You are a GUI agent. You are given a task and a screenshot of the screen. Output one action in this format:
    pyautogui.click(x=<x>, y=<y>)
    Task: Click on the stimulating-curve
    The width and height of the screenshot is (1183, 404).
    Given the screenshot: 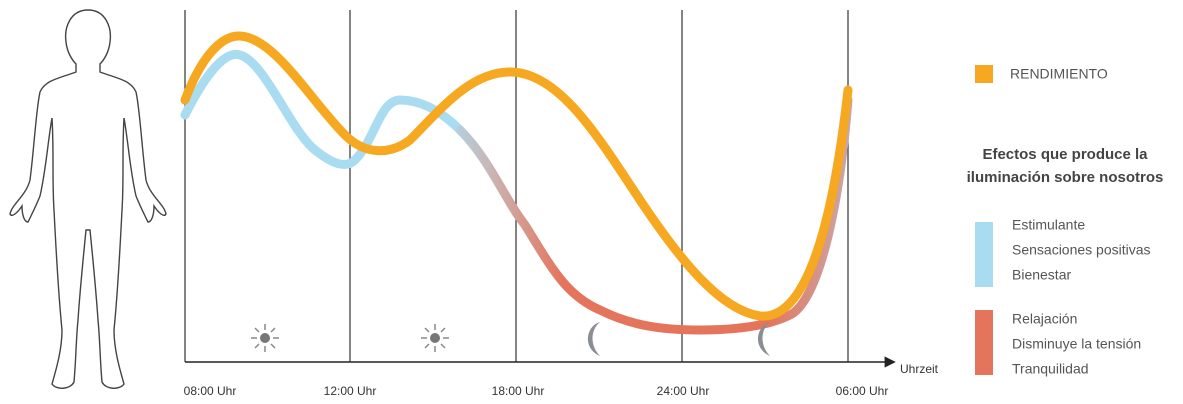 What is the action you would take?
    pyautogui.click(x=322, y=109)
    